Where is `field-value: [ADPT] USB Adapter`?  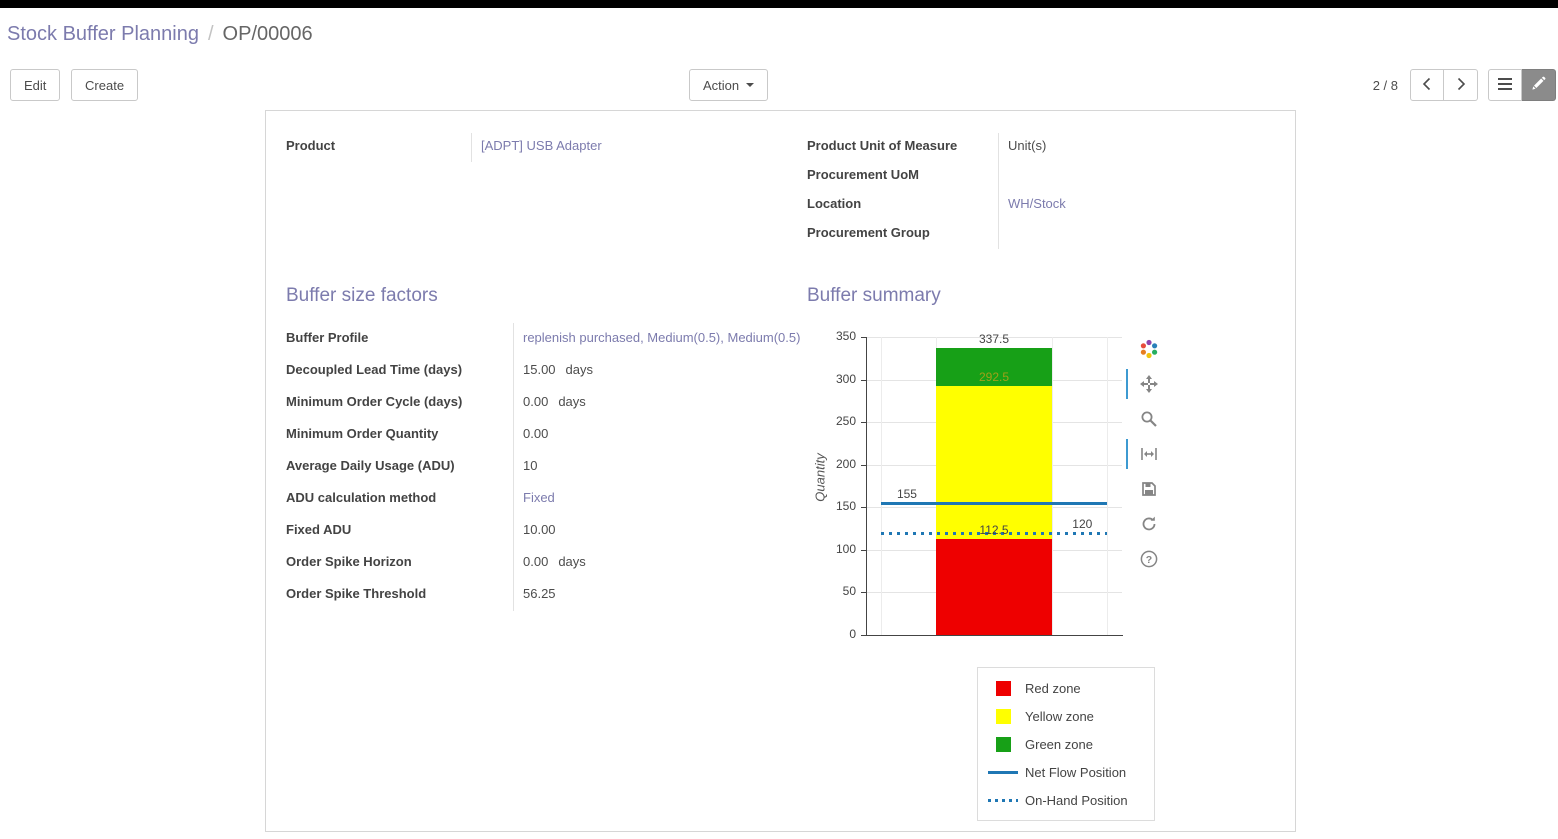 field-value: [ADPT] USB Adapter is located at coordinates (639, 147).